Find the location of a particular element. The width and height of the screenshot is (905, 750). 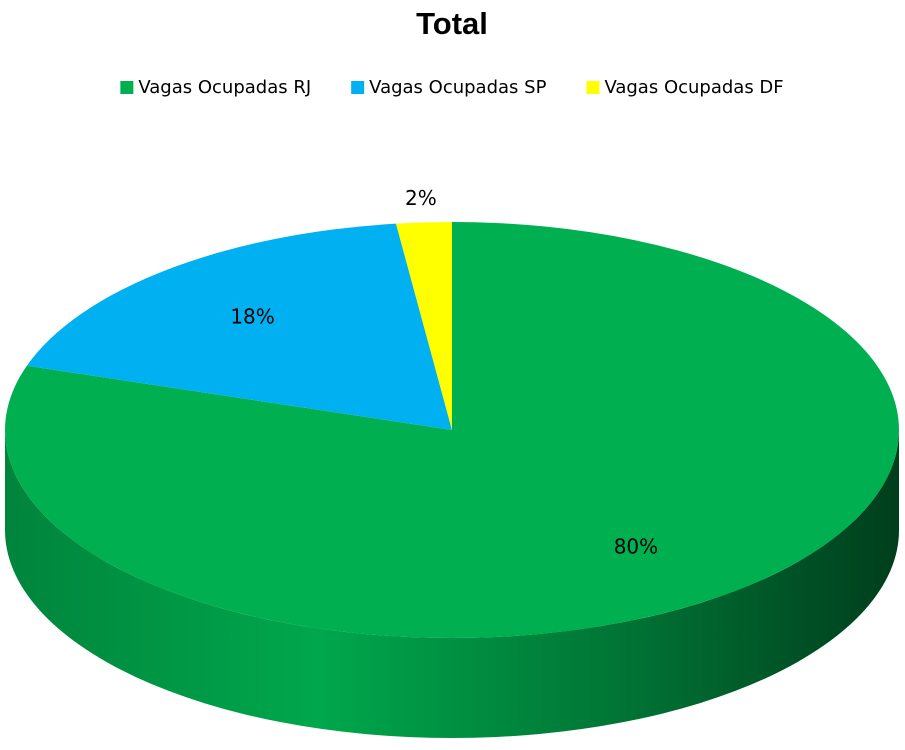

legend-label: Vagas Ocupadas SP is located at coordinates (457, 87).